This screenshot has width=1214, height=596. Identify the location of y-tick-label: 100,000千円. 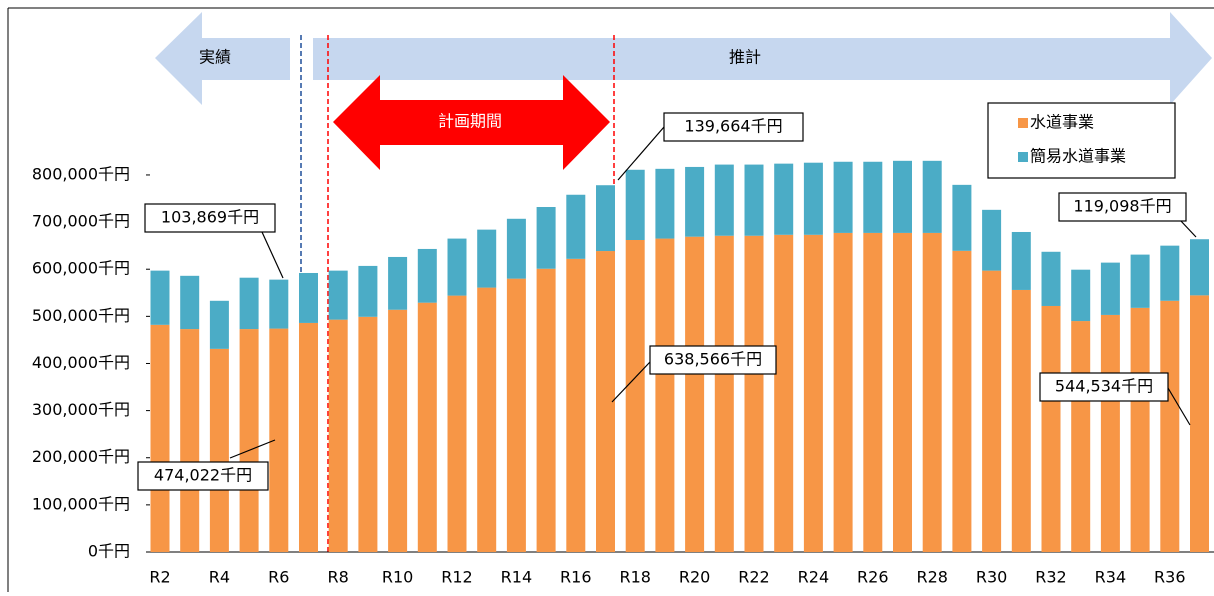
(81, 503).